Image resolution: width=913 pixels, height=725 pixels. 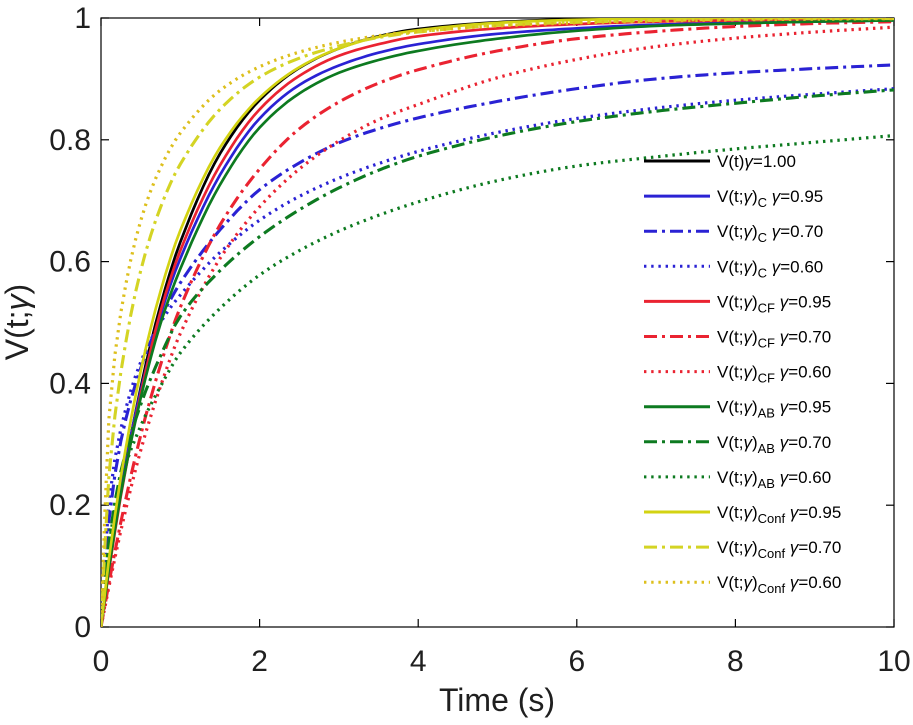 I want to click on legend-label-V1.00: V(t)γ=1.00, so click(x=756, y=161).